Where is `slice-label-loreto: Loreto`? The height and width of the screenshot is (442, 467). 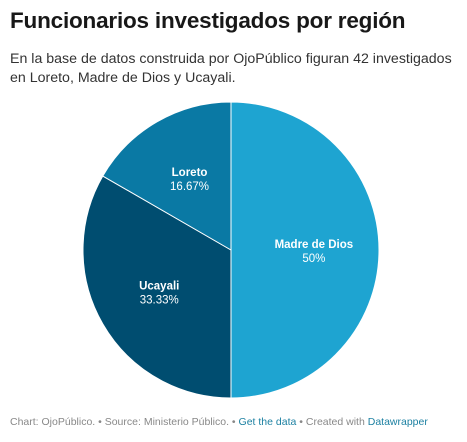 slice-label-loreto: Loreto is located at coordinates (190, 173).